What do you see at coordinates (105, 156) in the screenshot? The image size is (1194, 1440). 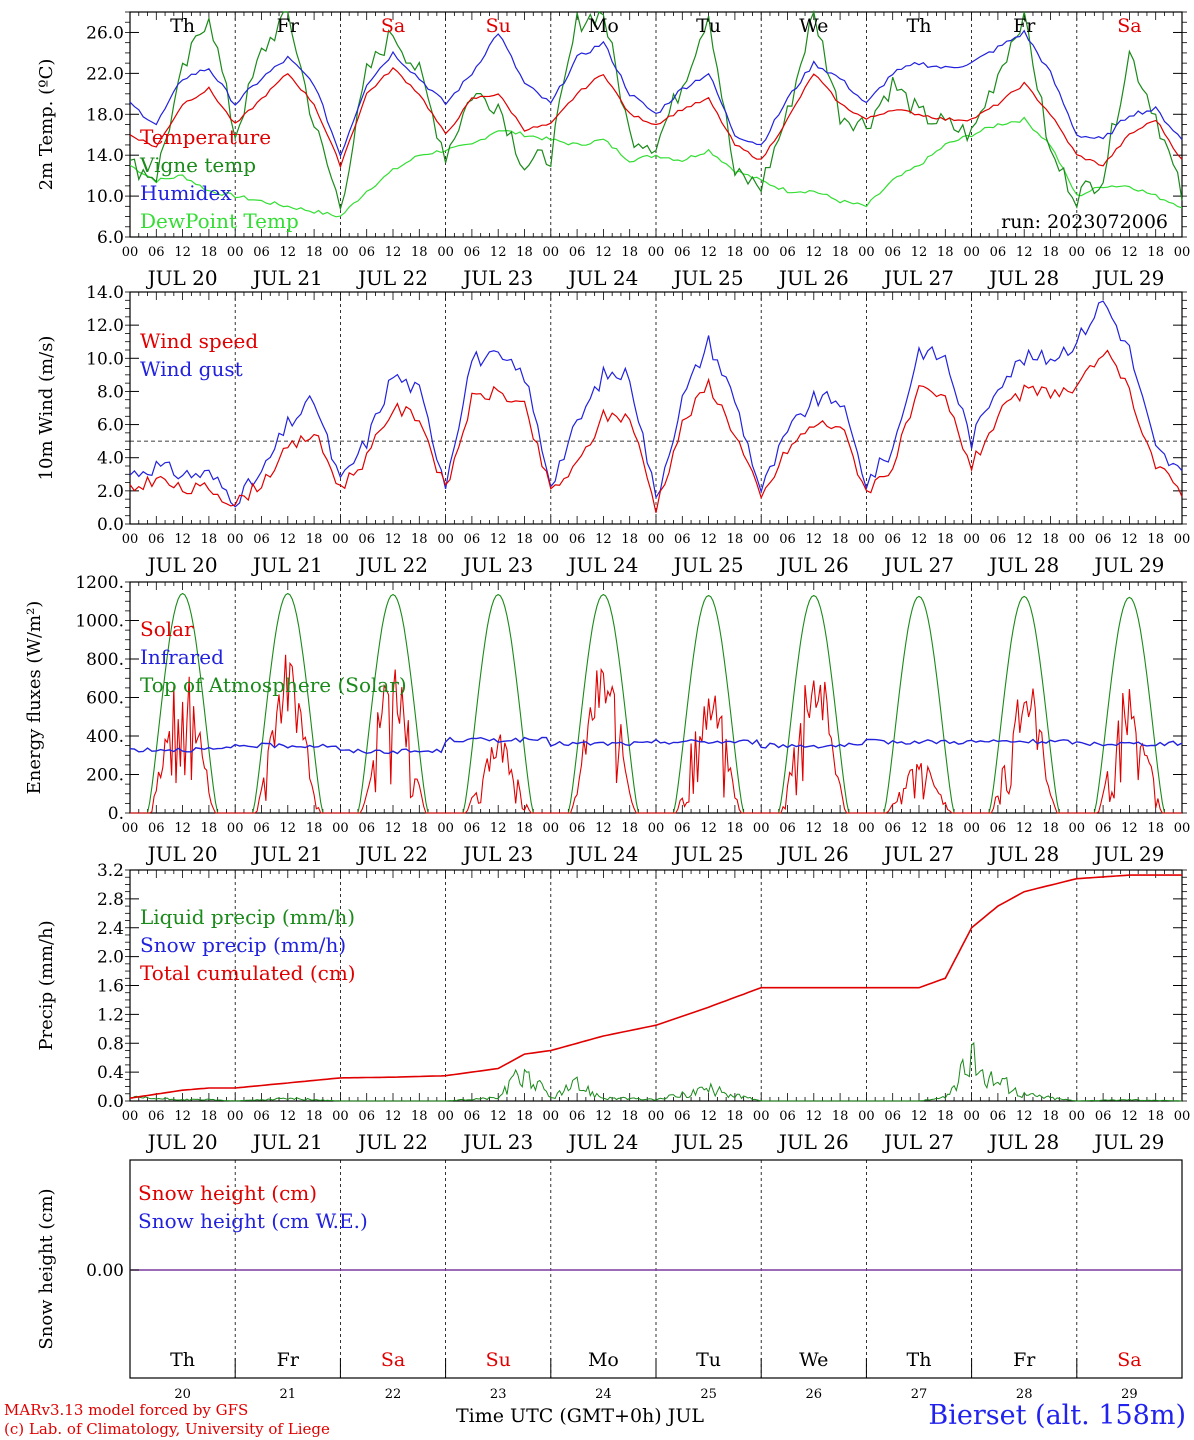 I see `temperature-y-tick-label: 14.0` at bounding box center [105, 156].